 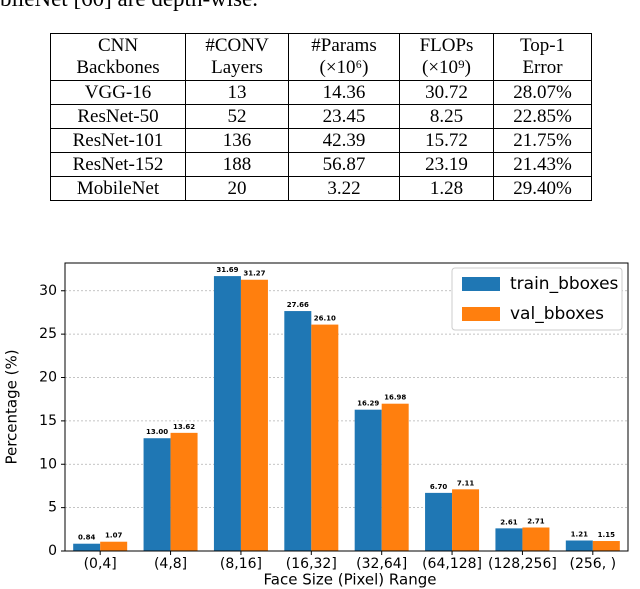 I want to click on table-cell: ResNet-101, so click(x=118, y=140).